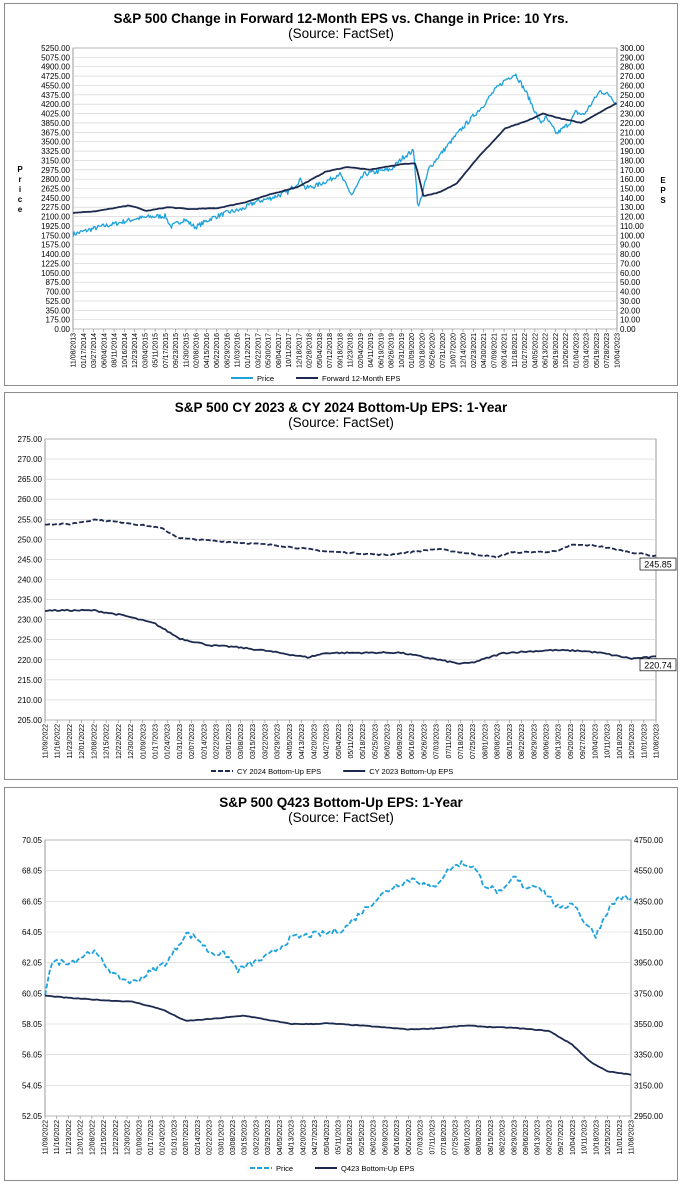 The image size is (683, 1184). I want to click on chart-3-ytick-left: 54.05, so click(32, 1085).